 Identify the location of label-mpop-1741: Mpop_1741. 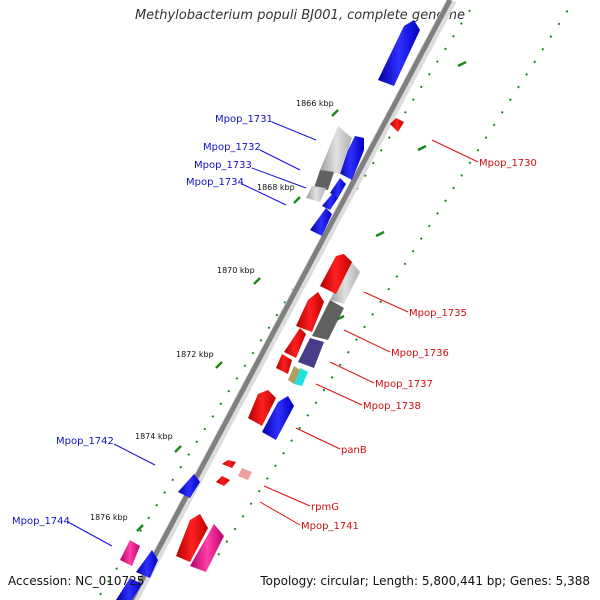
(330, 526).